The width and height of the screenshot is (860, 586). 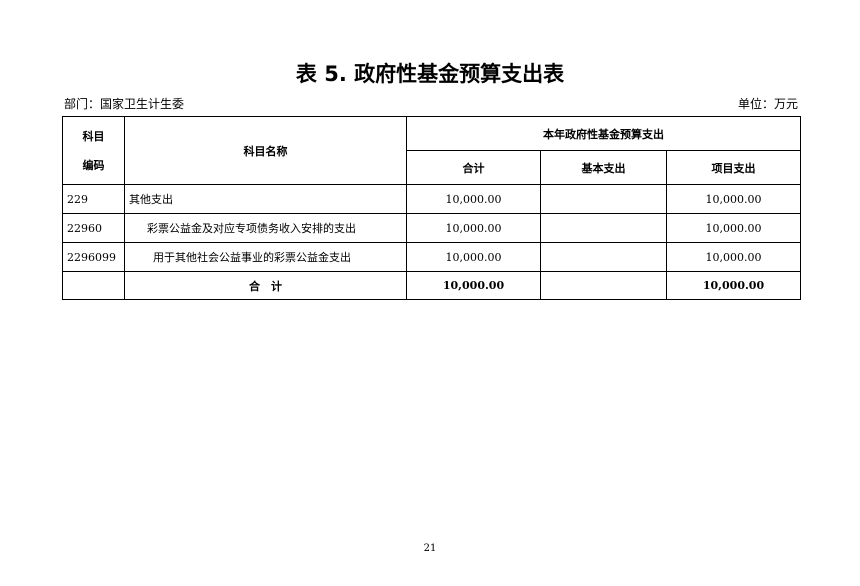 I want to click on header-name: 科目名称, so click(x=265, y=150).